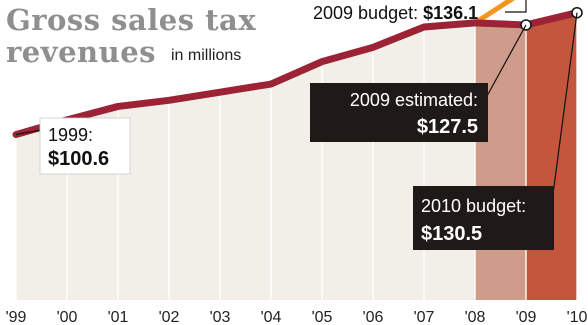 This screenshot has height=325, width=588. What do you see at coordinates (118, 317) in the screenshot?
I see `x-tick-label-2: '01` at bounding box center [118, 317].